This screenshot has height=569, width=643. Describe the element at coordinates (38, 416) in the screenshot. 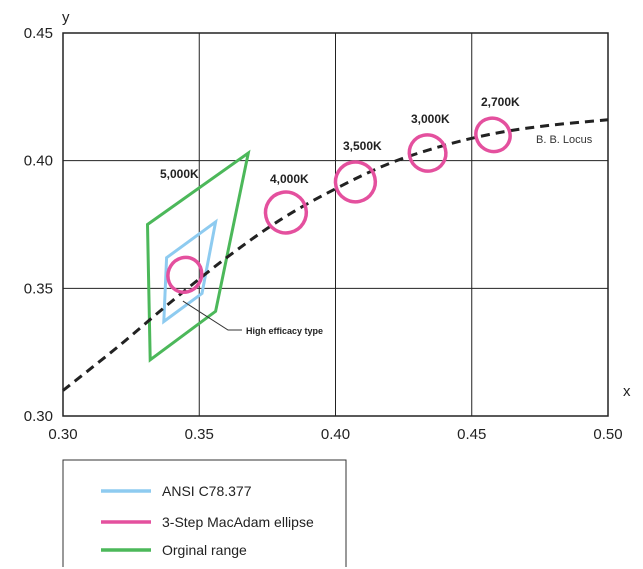

I see `y-tick-label: 0.30` at that location.